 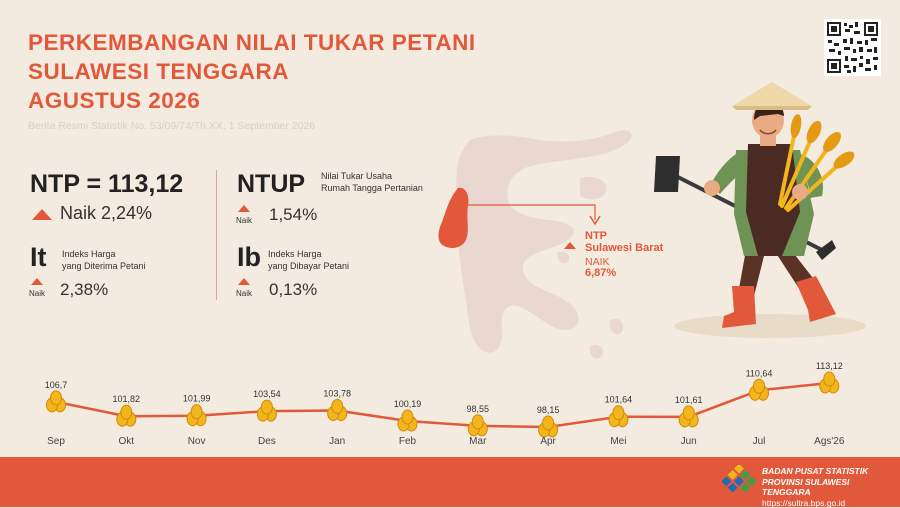 I want to click on data-label: 106,7, so click(x=56, y=385).